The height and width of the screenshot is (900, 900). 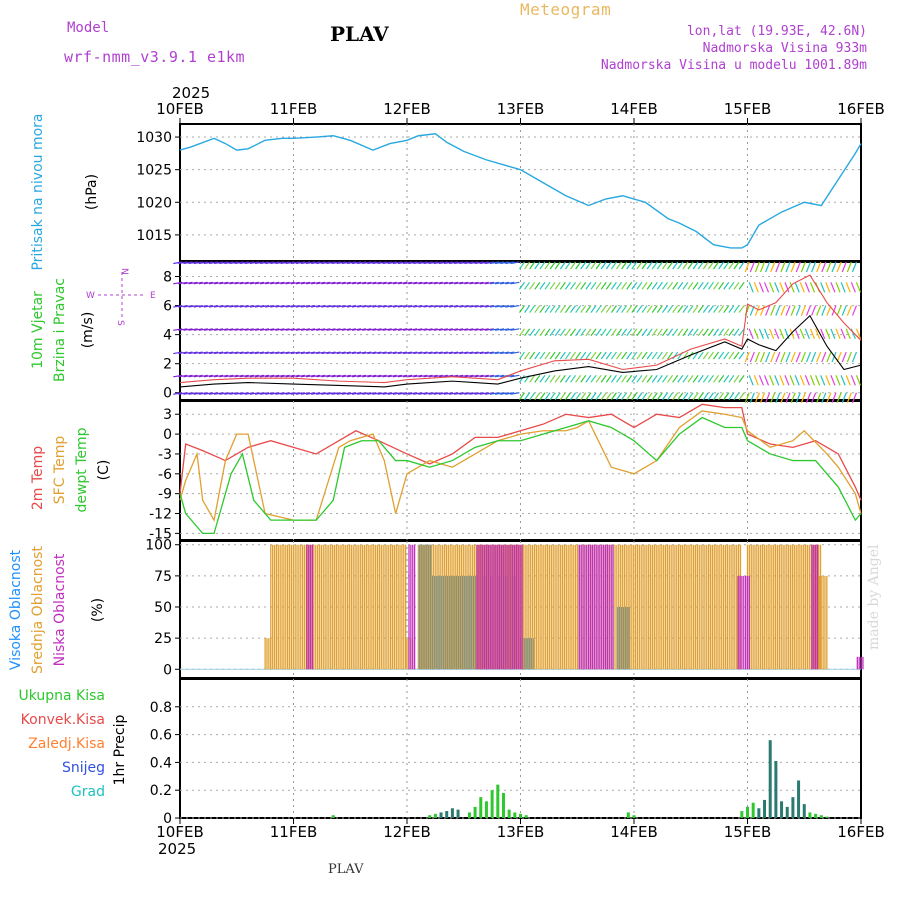 I want to click on precip-legend-4: Grad, so click(x=88, y=792).